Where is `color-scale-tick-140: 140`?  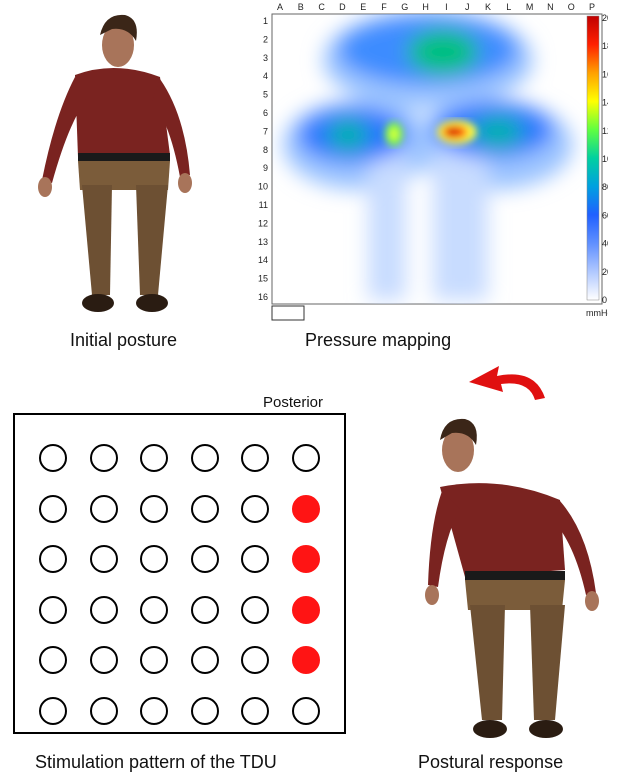
color-scale-tick-140: 140 is located at coordinates (605, 103).